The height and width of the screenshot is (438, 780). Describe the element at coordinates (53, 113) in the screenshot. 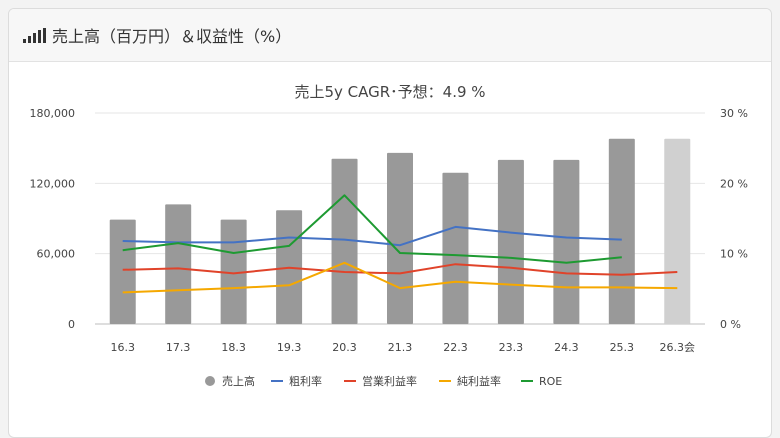

I see `y-left-tick-label: 180,000` at that location.